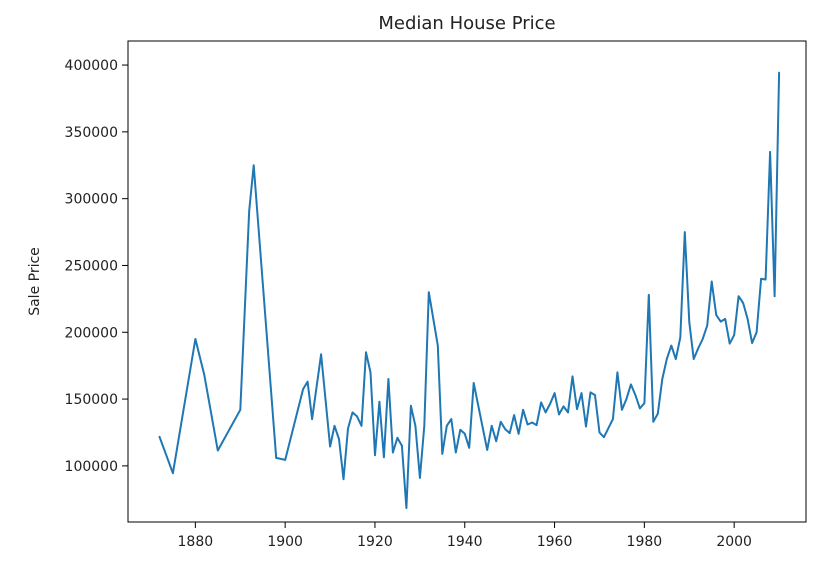 The image size is (834, 565). Describe the element at coordinates (91, 133) in the screenshot. I see `y-tick-label: 350000` at that location.